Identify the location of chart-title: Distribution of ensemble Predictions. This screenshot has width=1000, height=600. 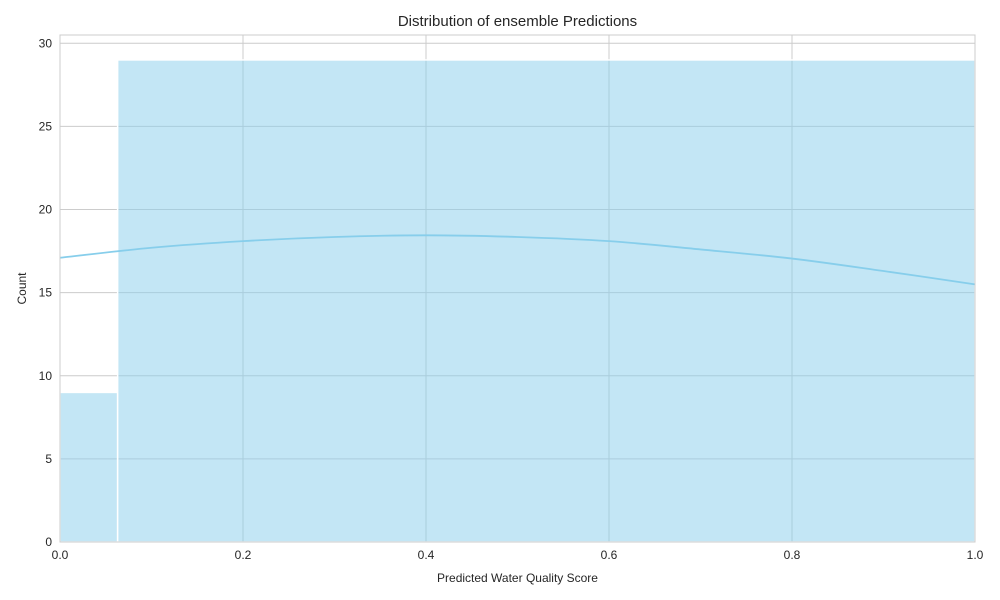
(517, 21).